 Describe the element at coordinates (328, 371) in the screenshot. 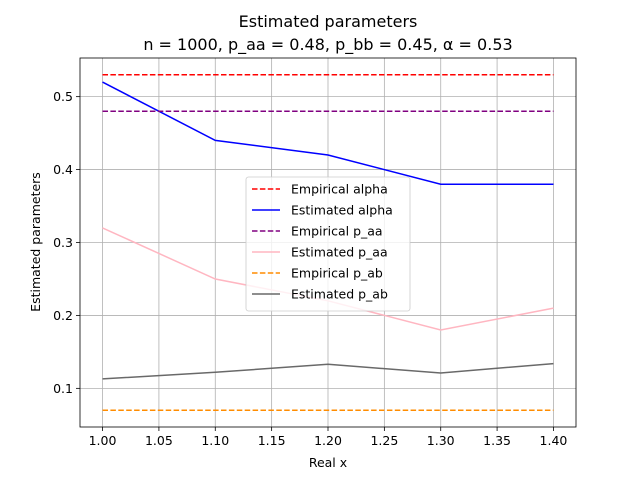

I see `series-line` at that location.